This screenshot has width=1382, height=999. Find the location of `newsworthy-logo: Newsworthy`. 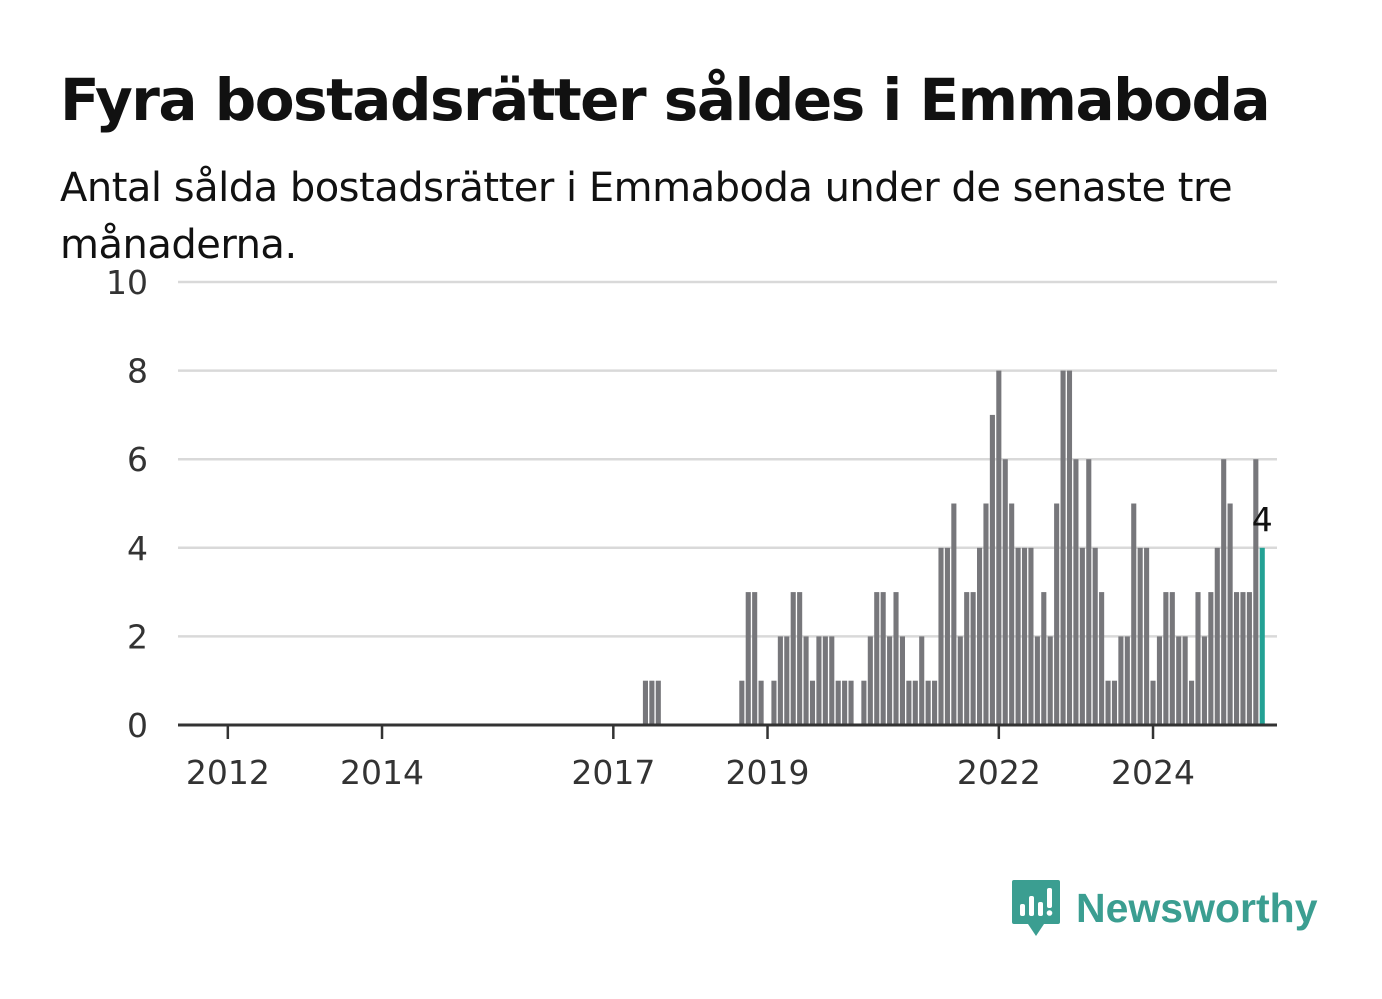

newsworthy-logo: Newsworthy is located at coordinates (1164, 908).